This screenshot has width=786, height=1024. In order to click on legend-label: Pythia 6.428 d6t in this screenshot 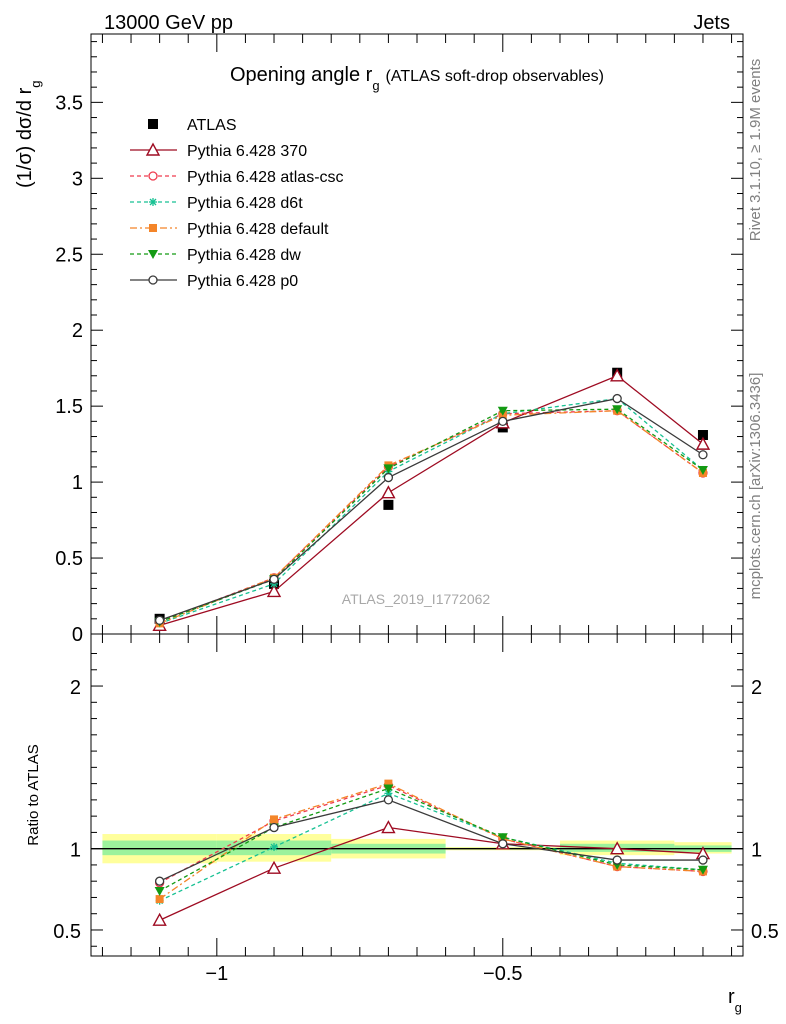, I will do `click(245, 203)`.